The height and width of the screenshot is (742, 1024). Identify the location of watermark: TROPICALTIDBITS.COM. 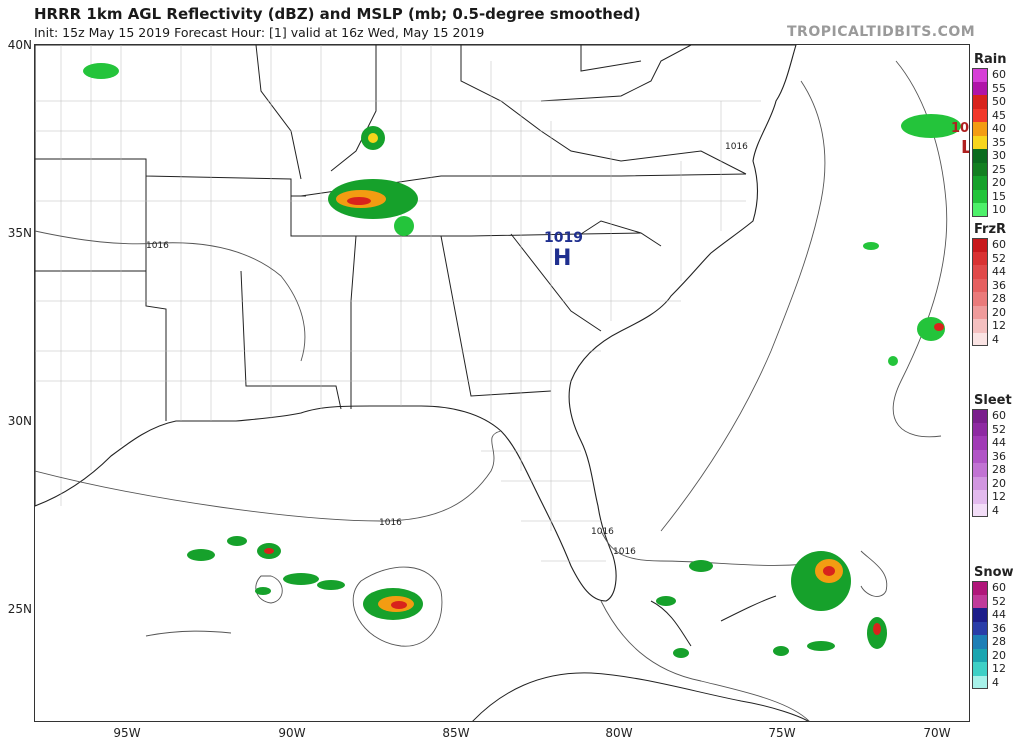
(881, 32).